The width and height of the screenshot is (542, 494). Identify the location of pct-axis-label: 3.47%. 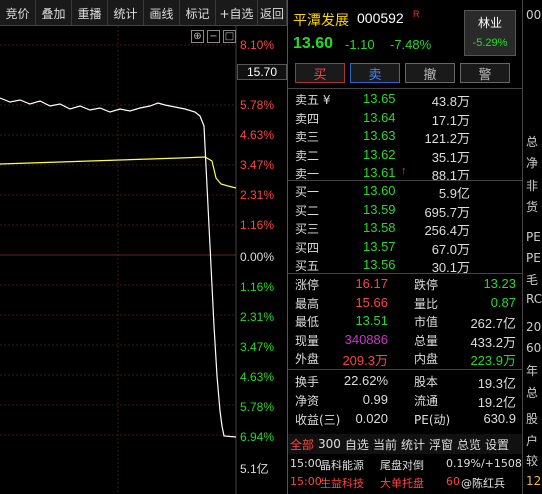
(257, 165).